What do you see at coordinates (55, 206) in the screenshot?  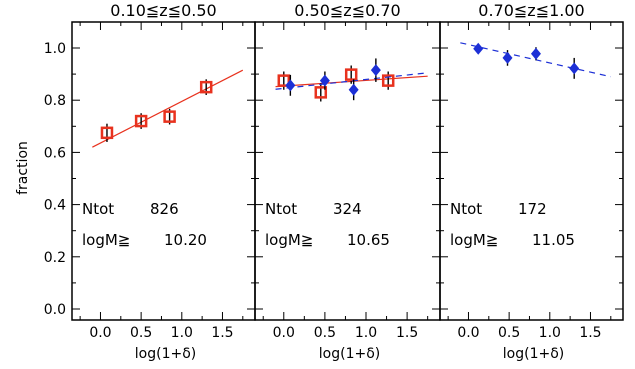 I see `y-tick-label: 0.4` at bounding box center [55, 206].